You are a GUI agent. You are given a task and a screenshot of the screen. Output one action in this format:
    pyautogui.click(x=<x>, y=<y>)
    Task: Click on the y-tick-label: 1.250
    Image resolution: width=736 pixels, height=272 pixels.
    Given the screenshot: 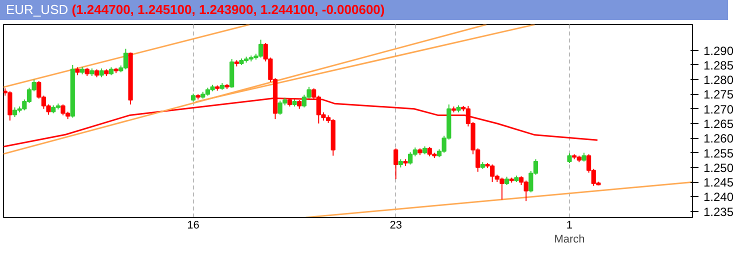 What is the action you would take?
    pyautogui.click(x=719, y=167)
    